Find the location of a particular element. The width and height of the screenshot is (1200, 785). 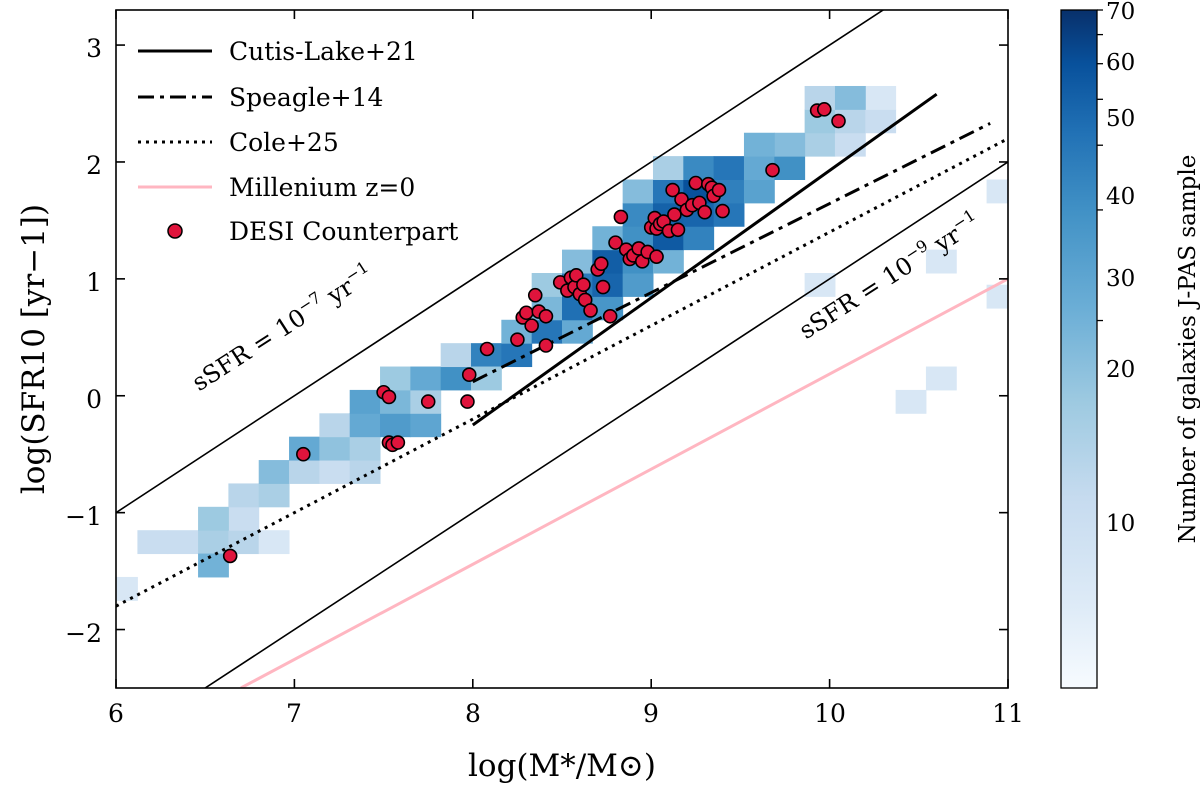

x-axis-label: log(M*/M⊙) is located at coordinates (562, 766).